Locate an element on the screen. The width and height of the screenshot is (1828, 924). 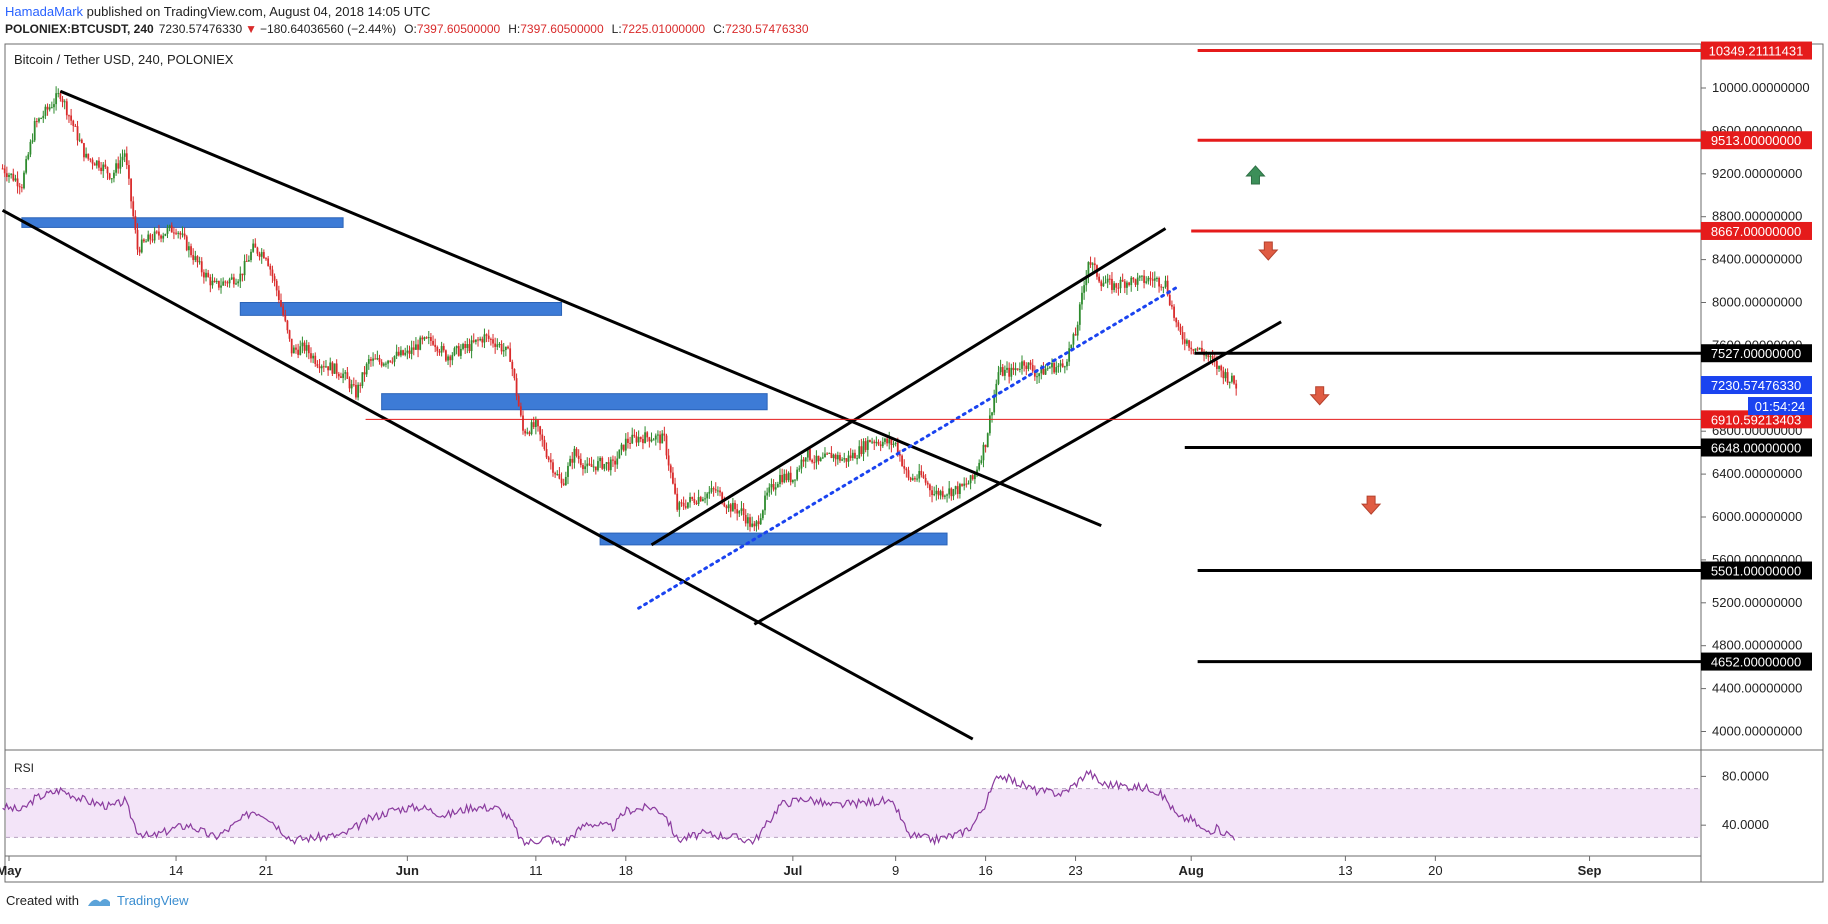
time-axis: May 14 21 Jun 11 18 Jul 9 16 23 Aug 13 20 Sep is located at coordinates (801, 867).